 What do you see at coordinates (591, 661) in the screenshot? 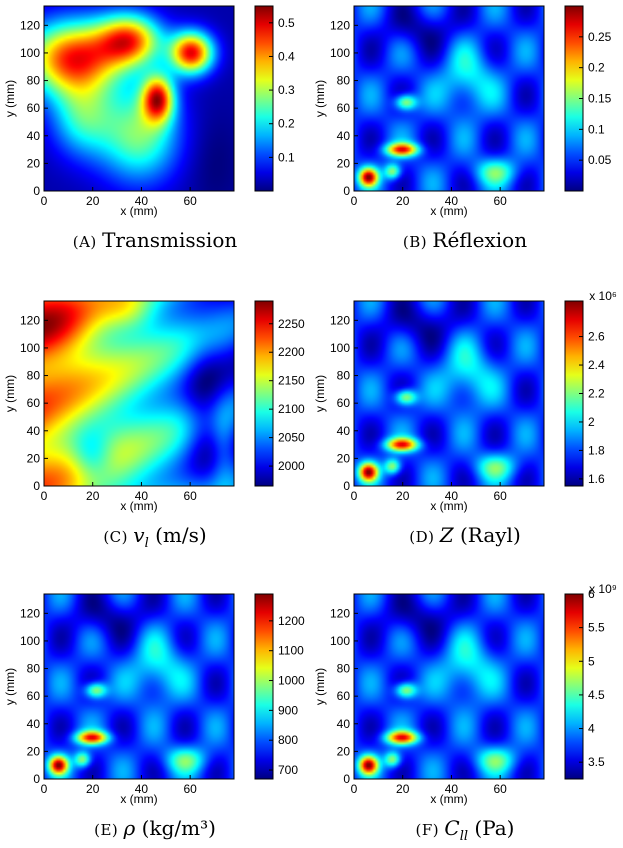
I see `colorbar-tick-label: 5` at bounding box center [591, 661].